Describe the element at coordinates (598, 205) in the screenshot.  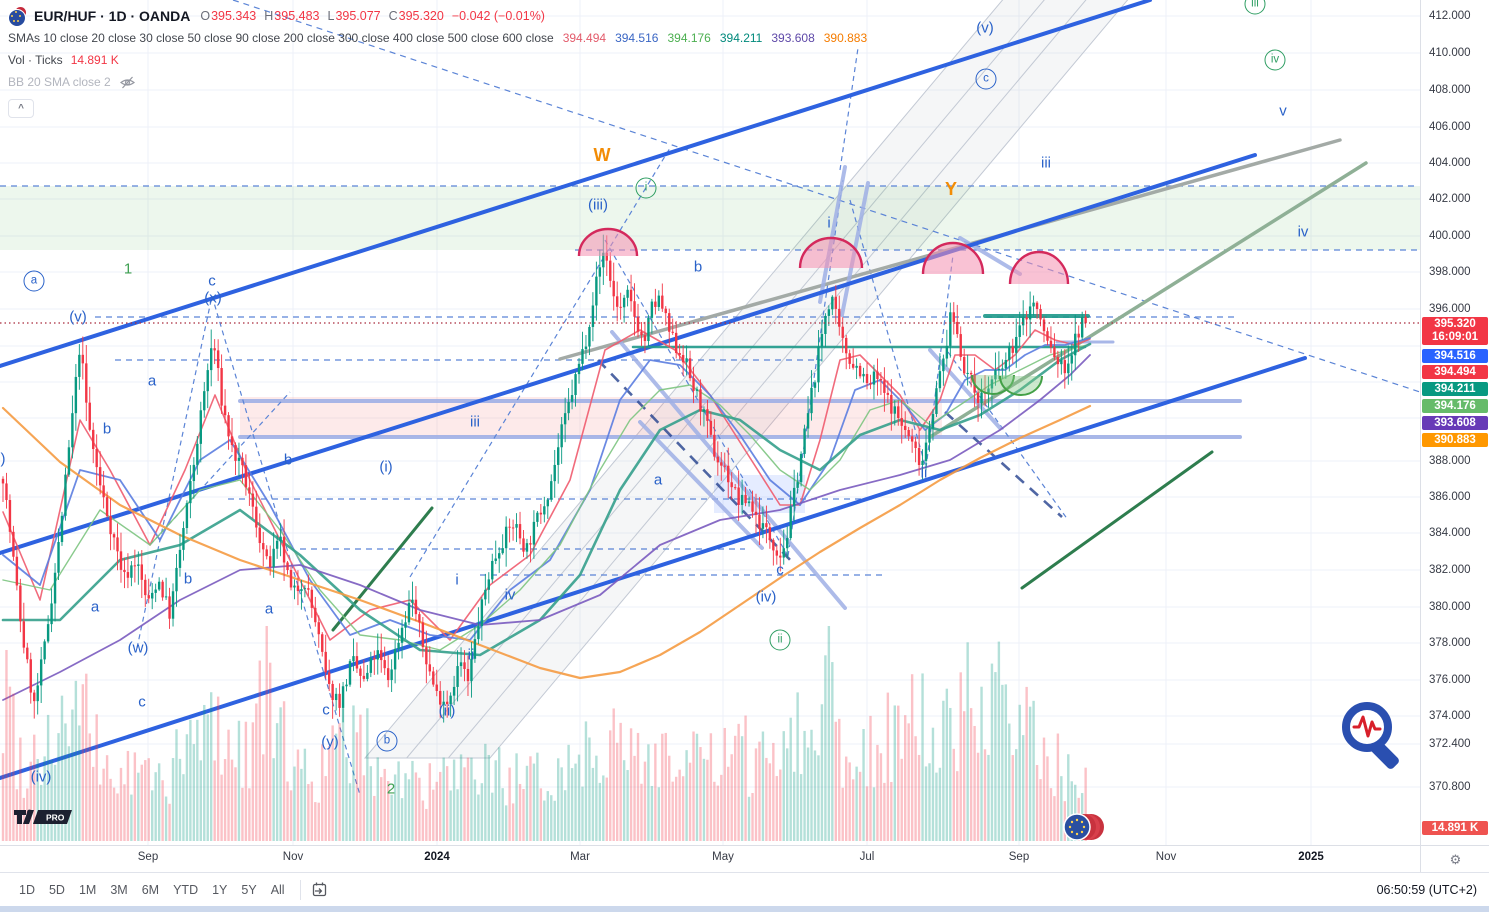
I see `wave-label-iii: (iii)` at that location.